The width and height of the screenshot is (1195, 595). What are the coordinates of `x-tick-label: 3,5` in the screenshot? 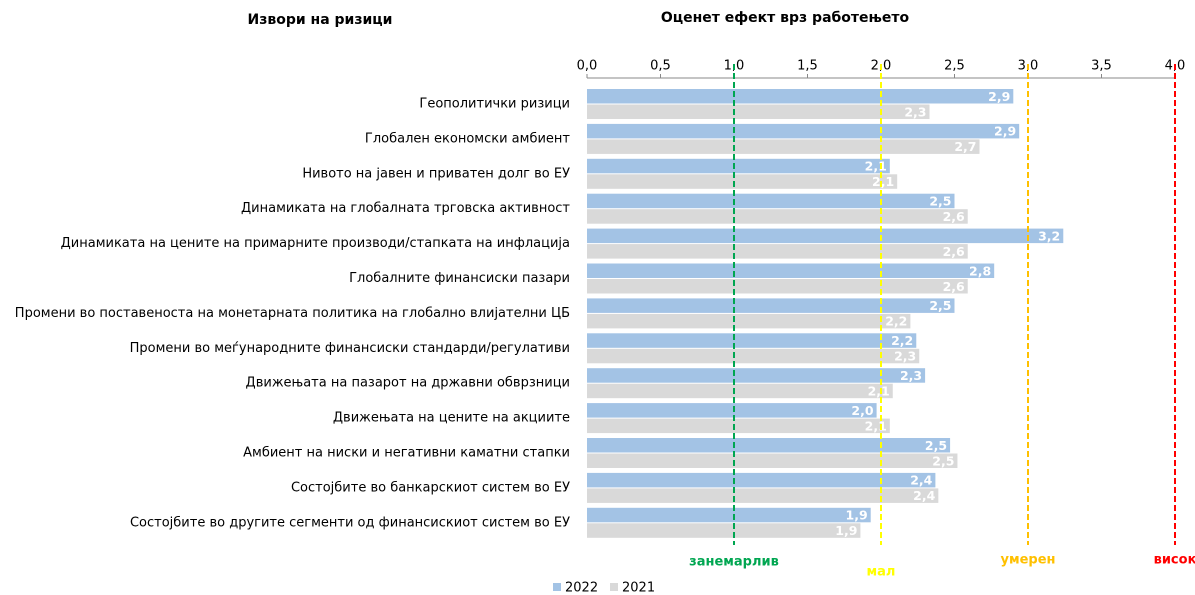 It's located at (1101, 66).